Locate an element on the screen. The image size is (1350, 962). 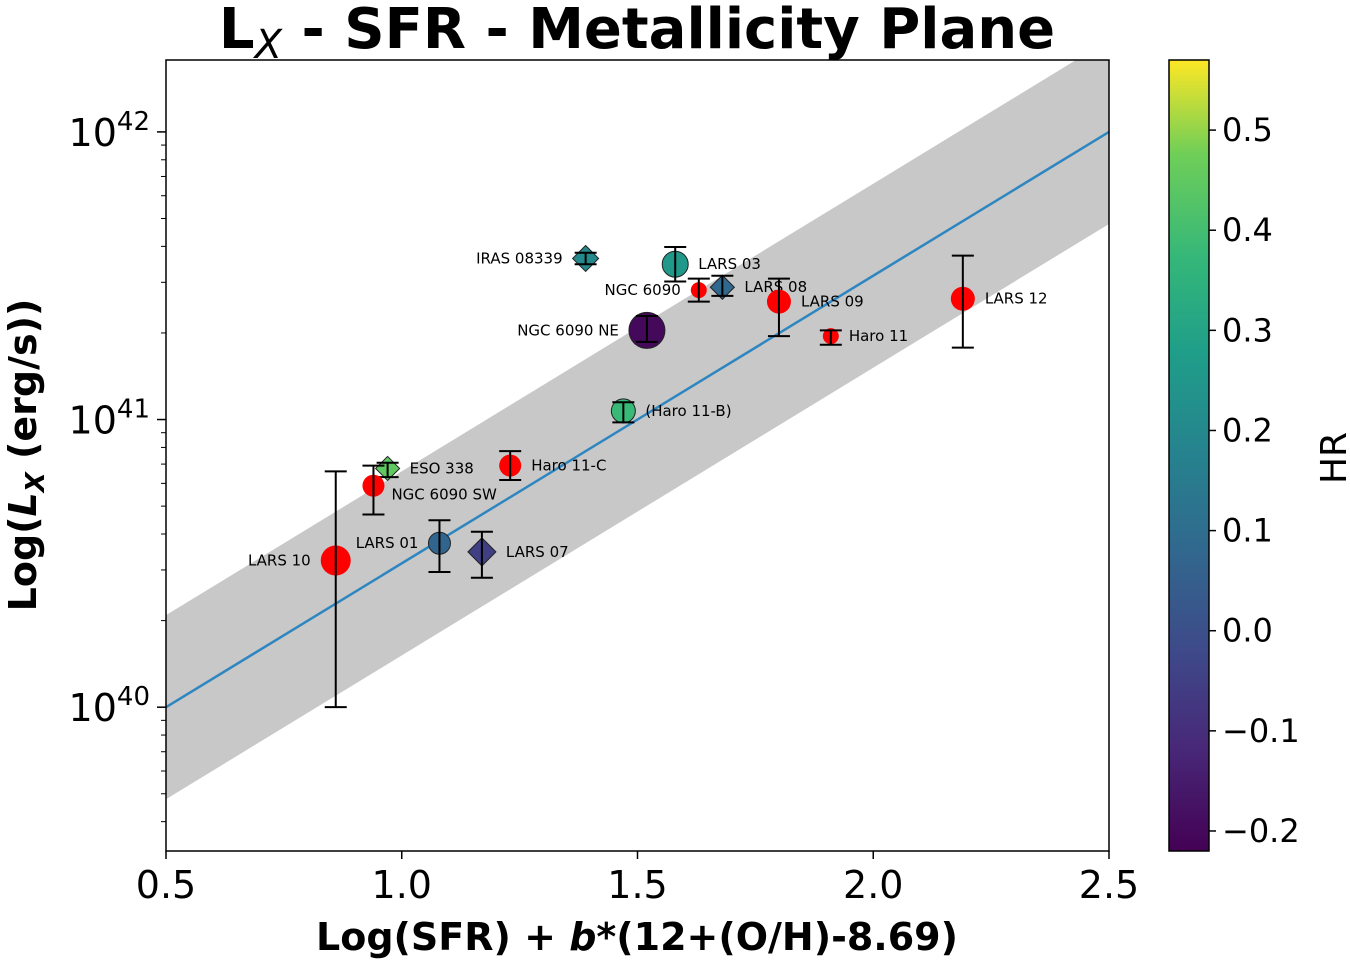
colorbar-tick-label: −0.2 is located at coordinates (1261, 831).